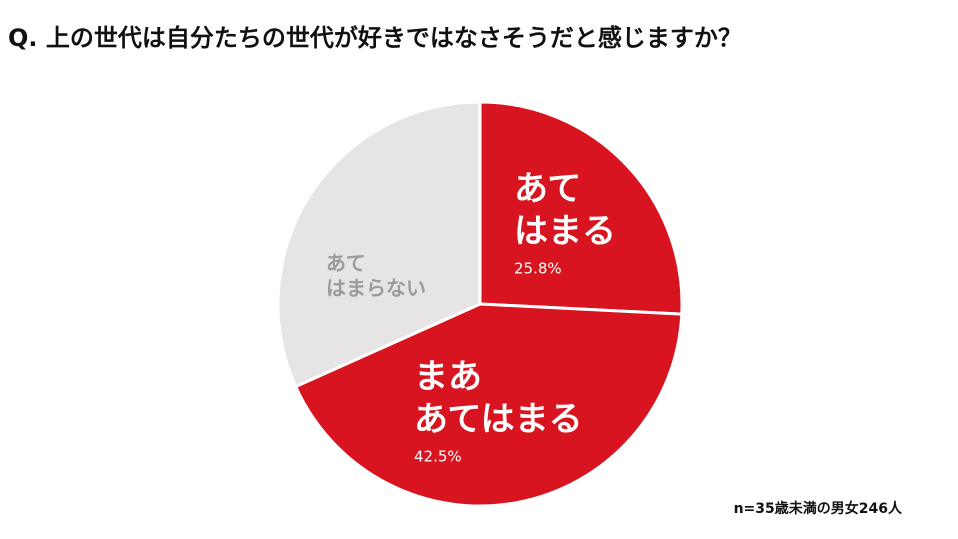 The image size is (958, 539). Describe the element at coordinates (346, 263) in the screenshot. I see `slice-label-2-line-0: あて` at that location.